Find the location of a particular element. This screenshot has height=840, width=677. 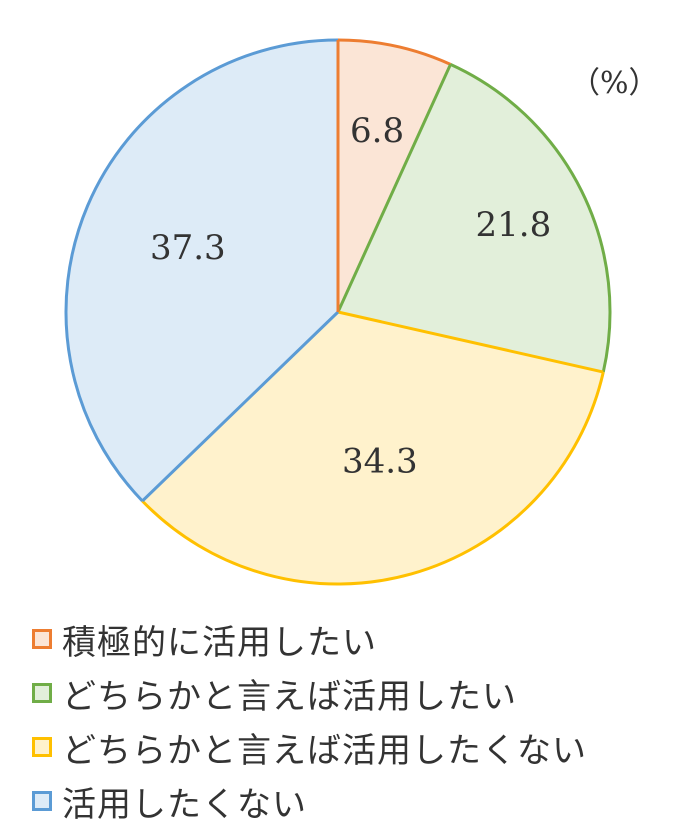

pie-value-label: 34.3 is located at coordinates (380, 461).